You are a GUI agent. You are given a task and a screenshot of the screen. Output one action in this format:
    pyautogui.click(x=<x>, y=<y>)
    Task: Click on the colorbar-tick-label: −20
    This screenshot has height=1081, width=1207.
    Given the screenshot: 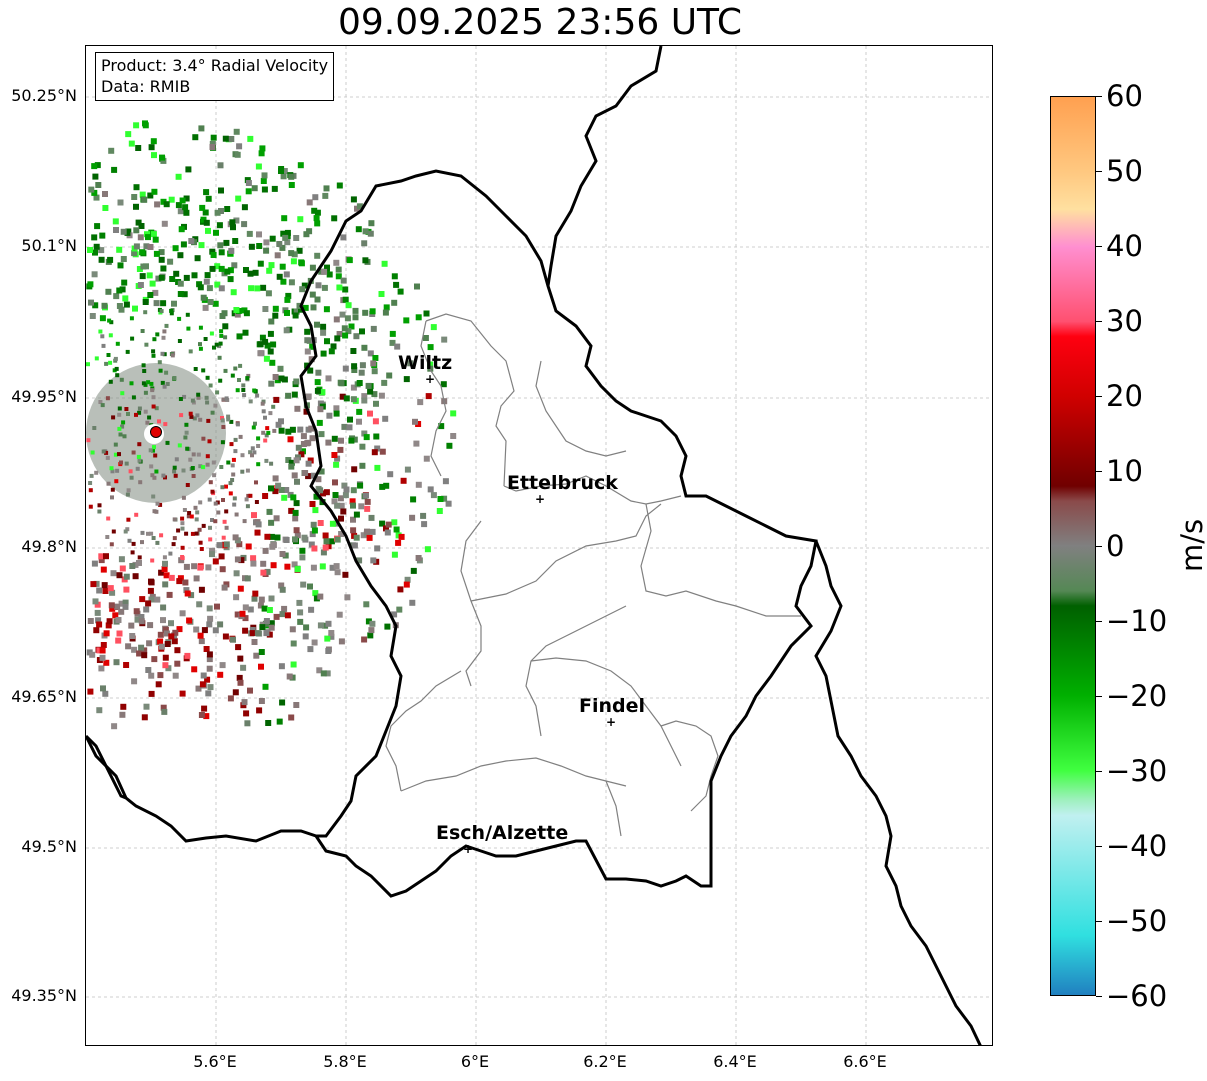 What is the action you would take?
    pyautogui.click(x=1137, y=696)
    